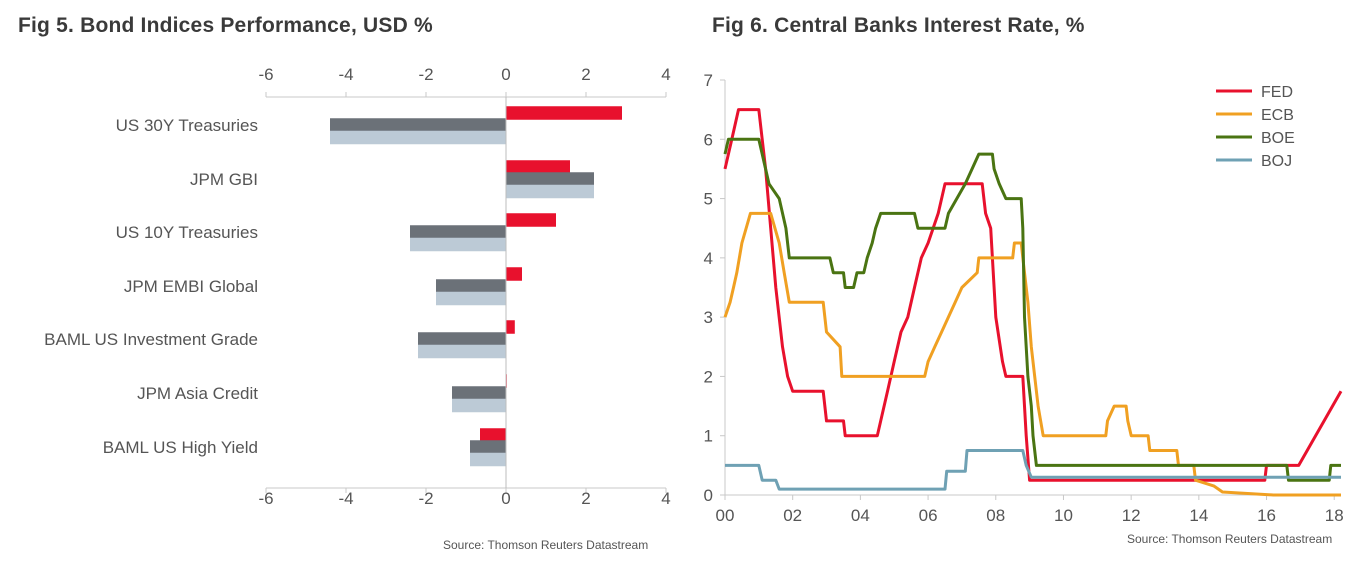  Describe the element at coordinates (187, 232) in the screenshot. I see `category-label: US 10Y Treasuries` at that location.